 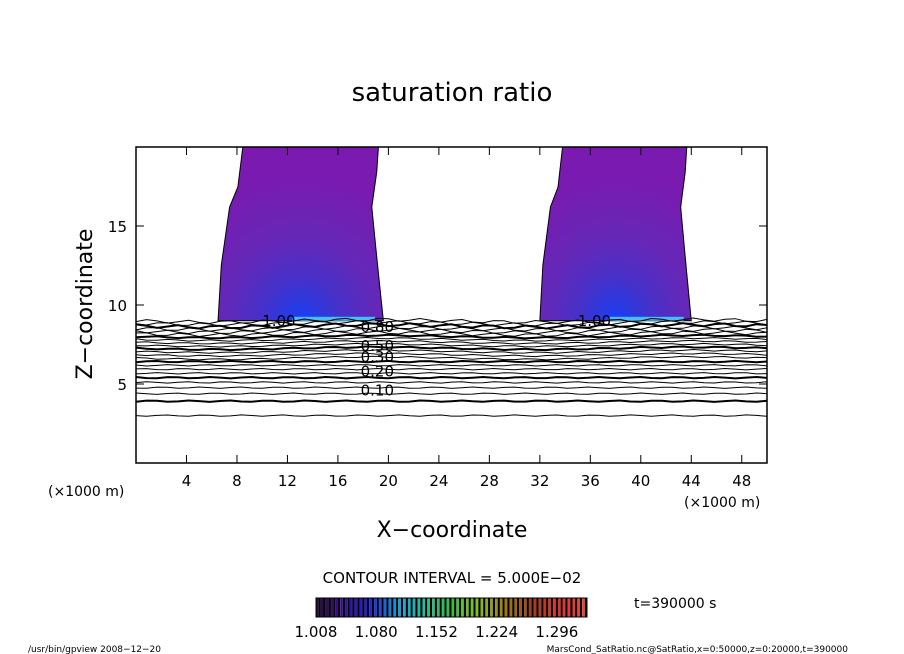 I want to click on colorbar, so click(x=451, y=607).